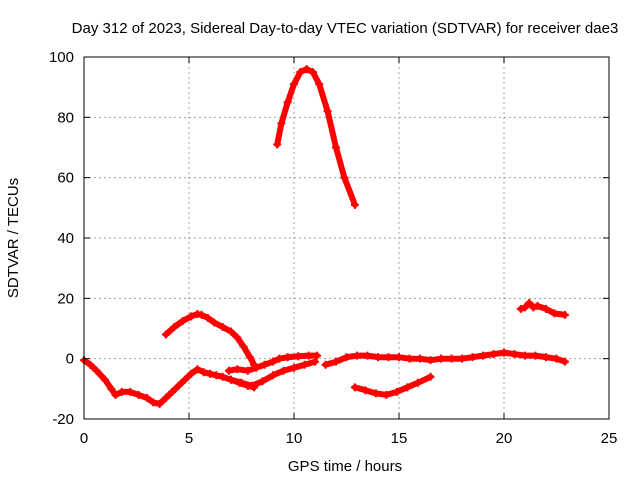  I want to click on y-axis-label: SDTVAR / TECUs, so click(13, 238).